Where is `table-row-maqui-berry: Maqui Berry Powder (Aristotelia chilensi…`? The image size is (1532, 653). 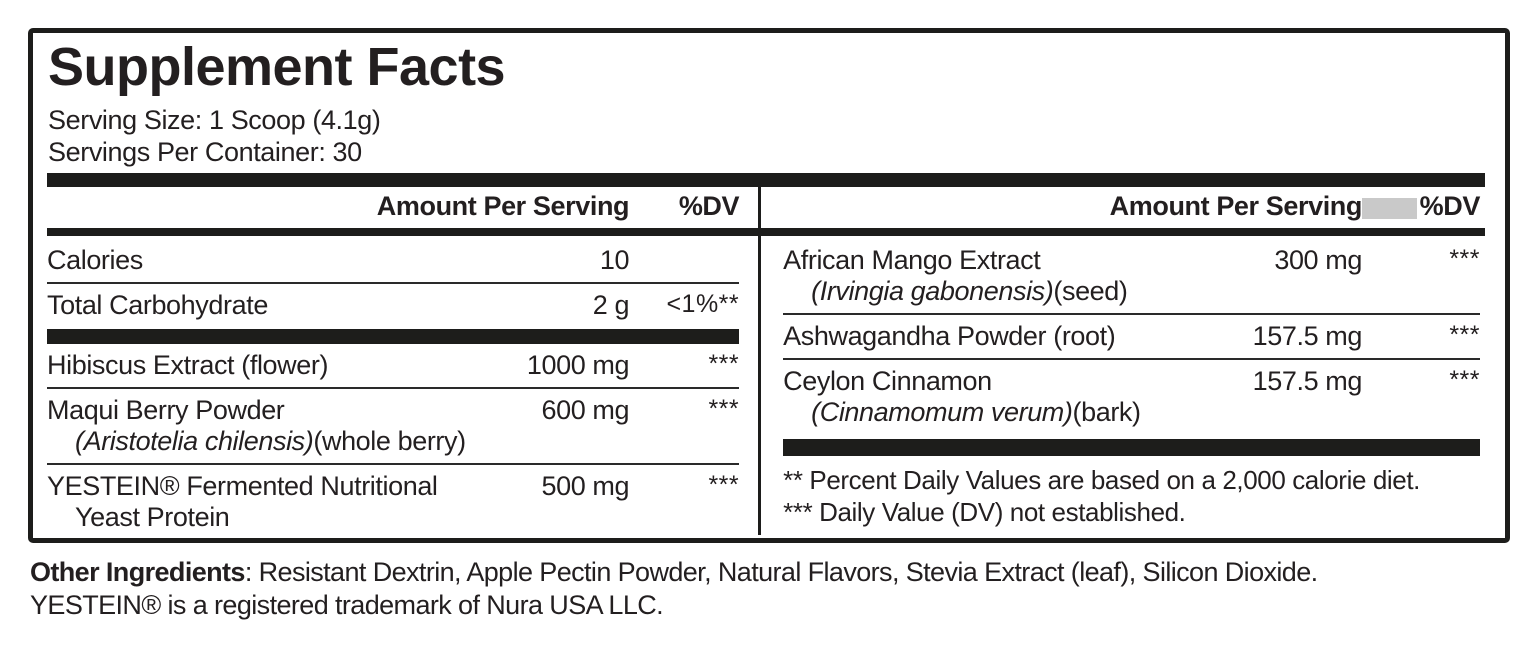 table-row-maqui-berry: Maqui Berry Powder (Aristotelia chilensi… is located at coordinates (393, 425).